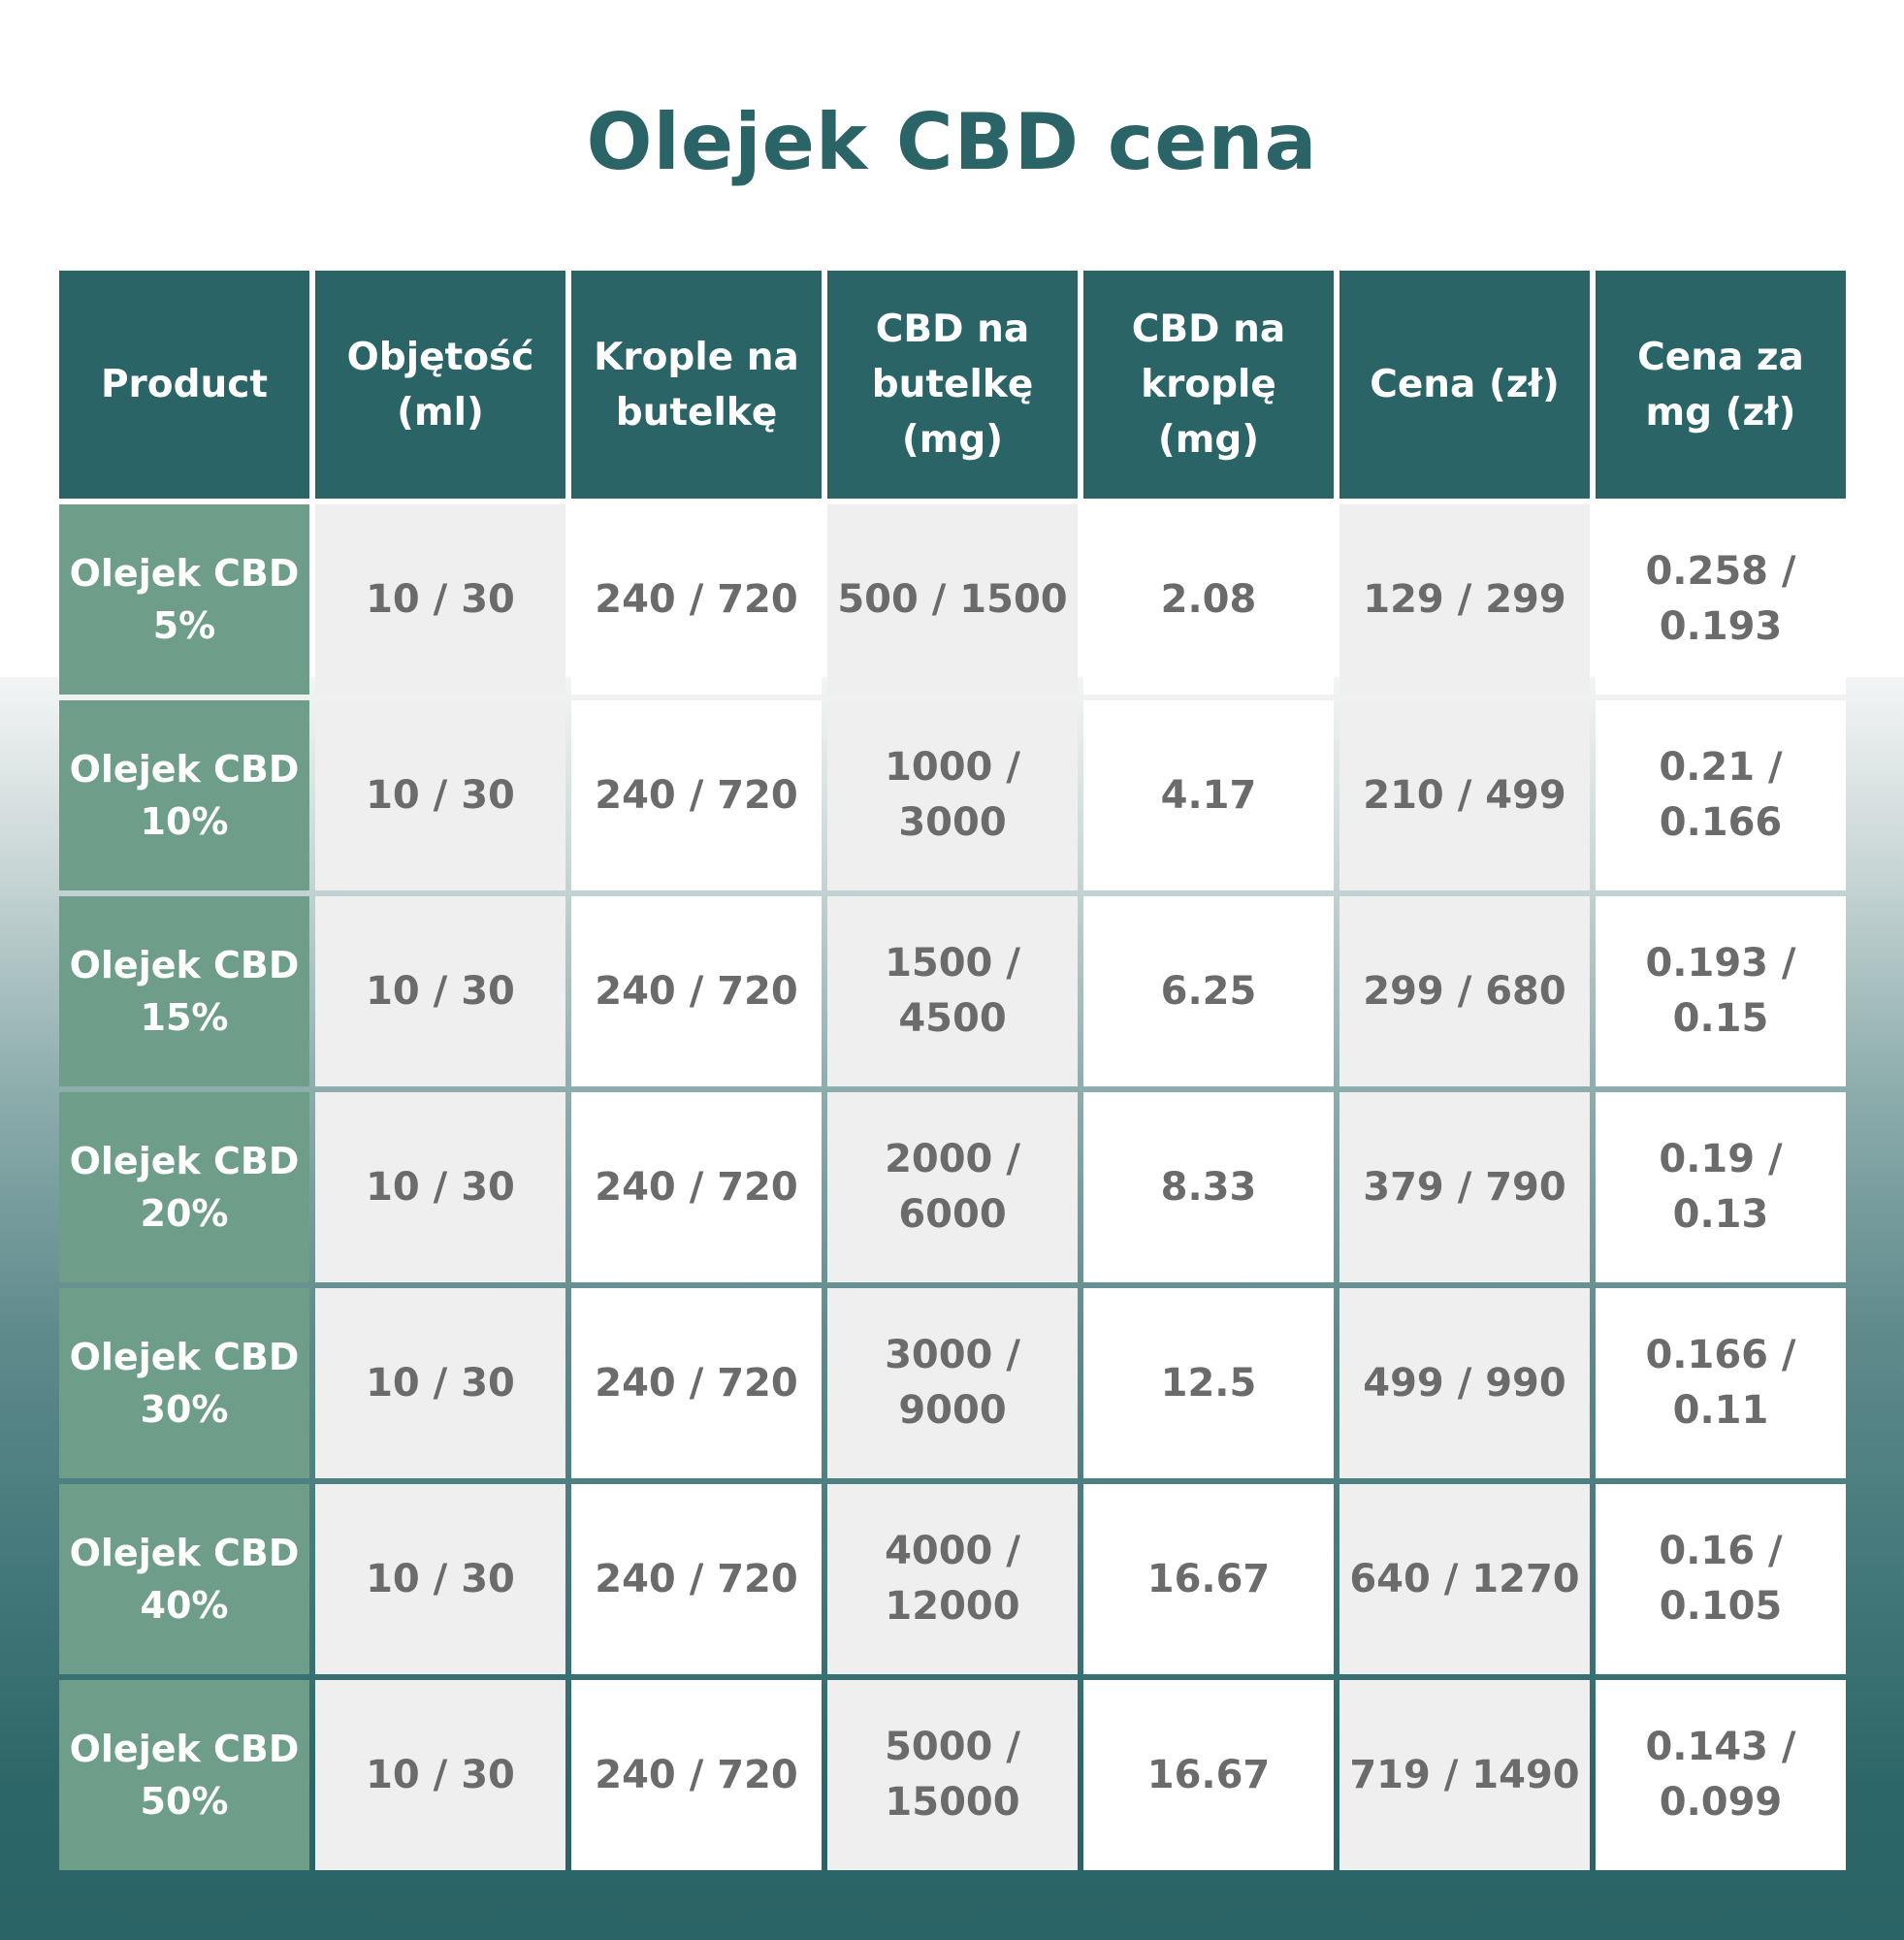 Image resolution: width=1904 pixels, height=1940 pixels. I want to click on header-cbd-per-drop: CBD na kroplę (mg), so click(1208, 385).